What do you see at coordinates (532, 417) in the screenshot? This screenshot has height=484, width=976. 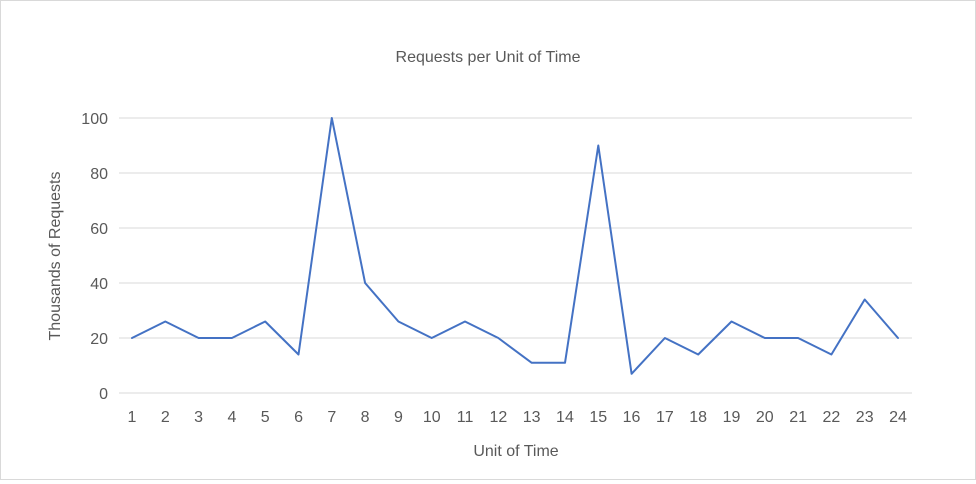 I see `x-tick-label: 13` at bounding box center [532, 417].